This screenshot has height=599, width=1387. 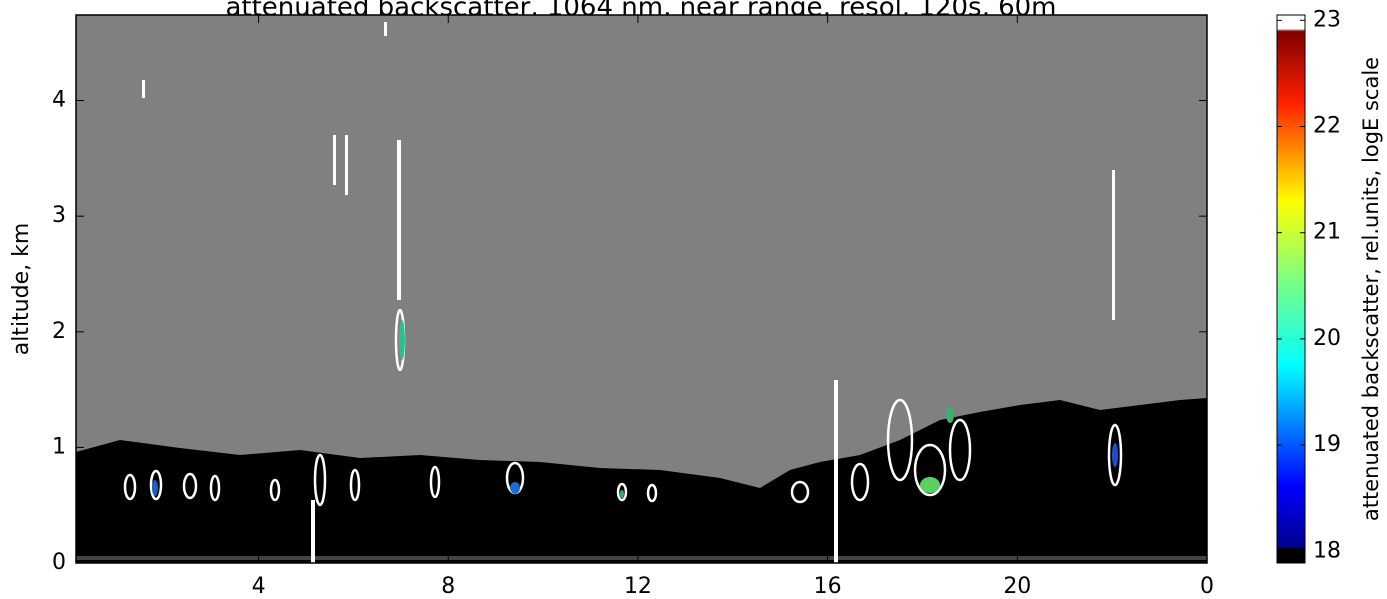 I want to click on x-tick-label: 12, so click(x=638, y=586).